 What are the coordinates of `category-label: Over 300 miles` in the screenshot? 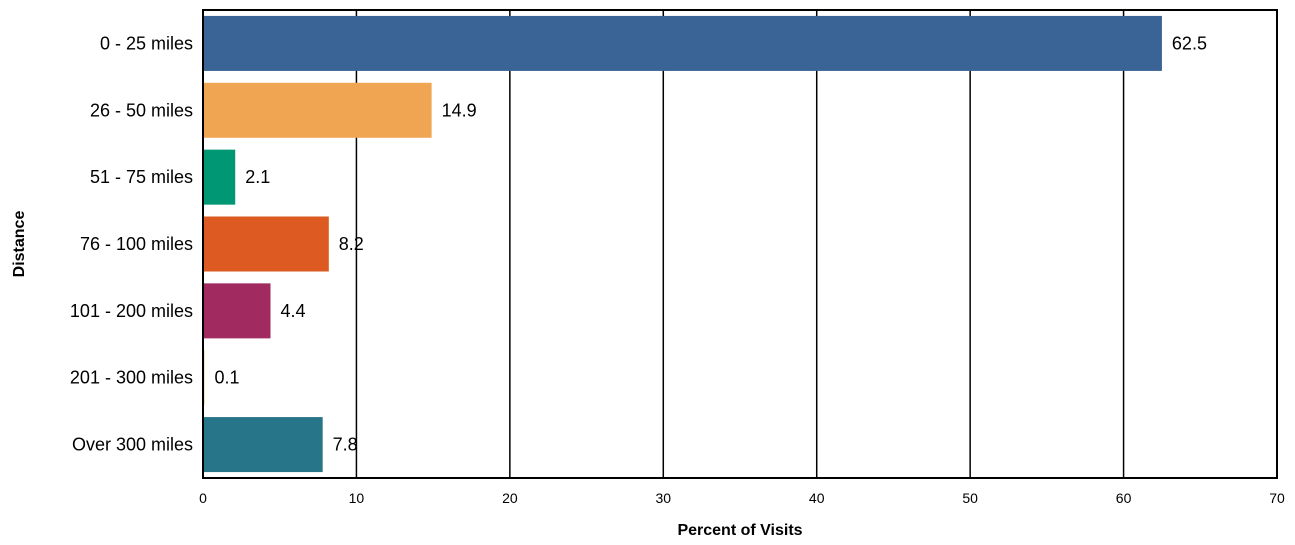 It's located at (132, 445).